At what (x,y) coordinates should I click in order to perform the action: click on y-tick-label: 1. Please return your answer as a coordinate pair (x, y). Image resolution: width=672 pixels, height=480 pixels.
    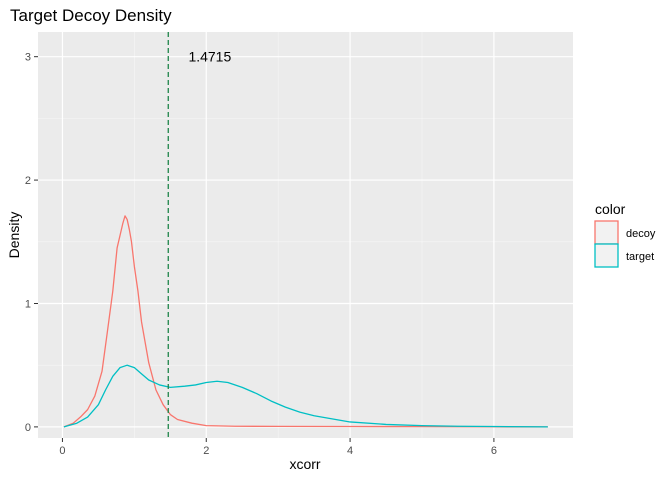
    Looking at the image, I should click on (28, 304).